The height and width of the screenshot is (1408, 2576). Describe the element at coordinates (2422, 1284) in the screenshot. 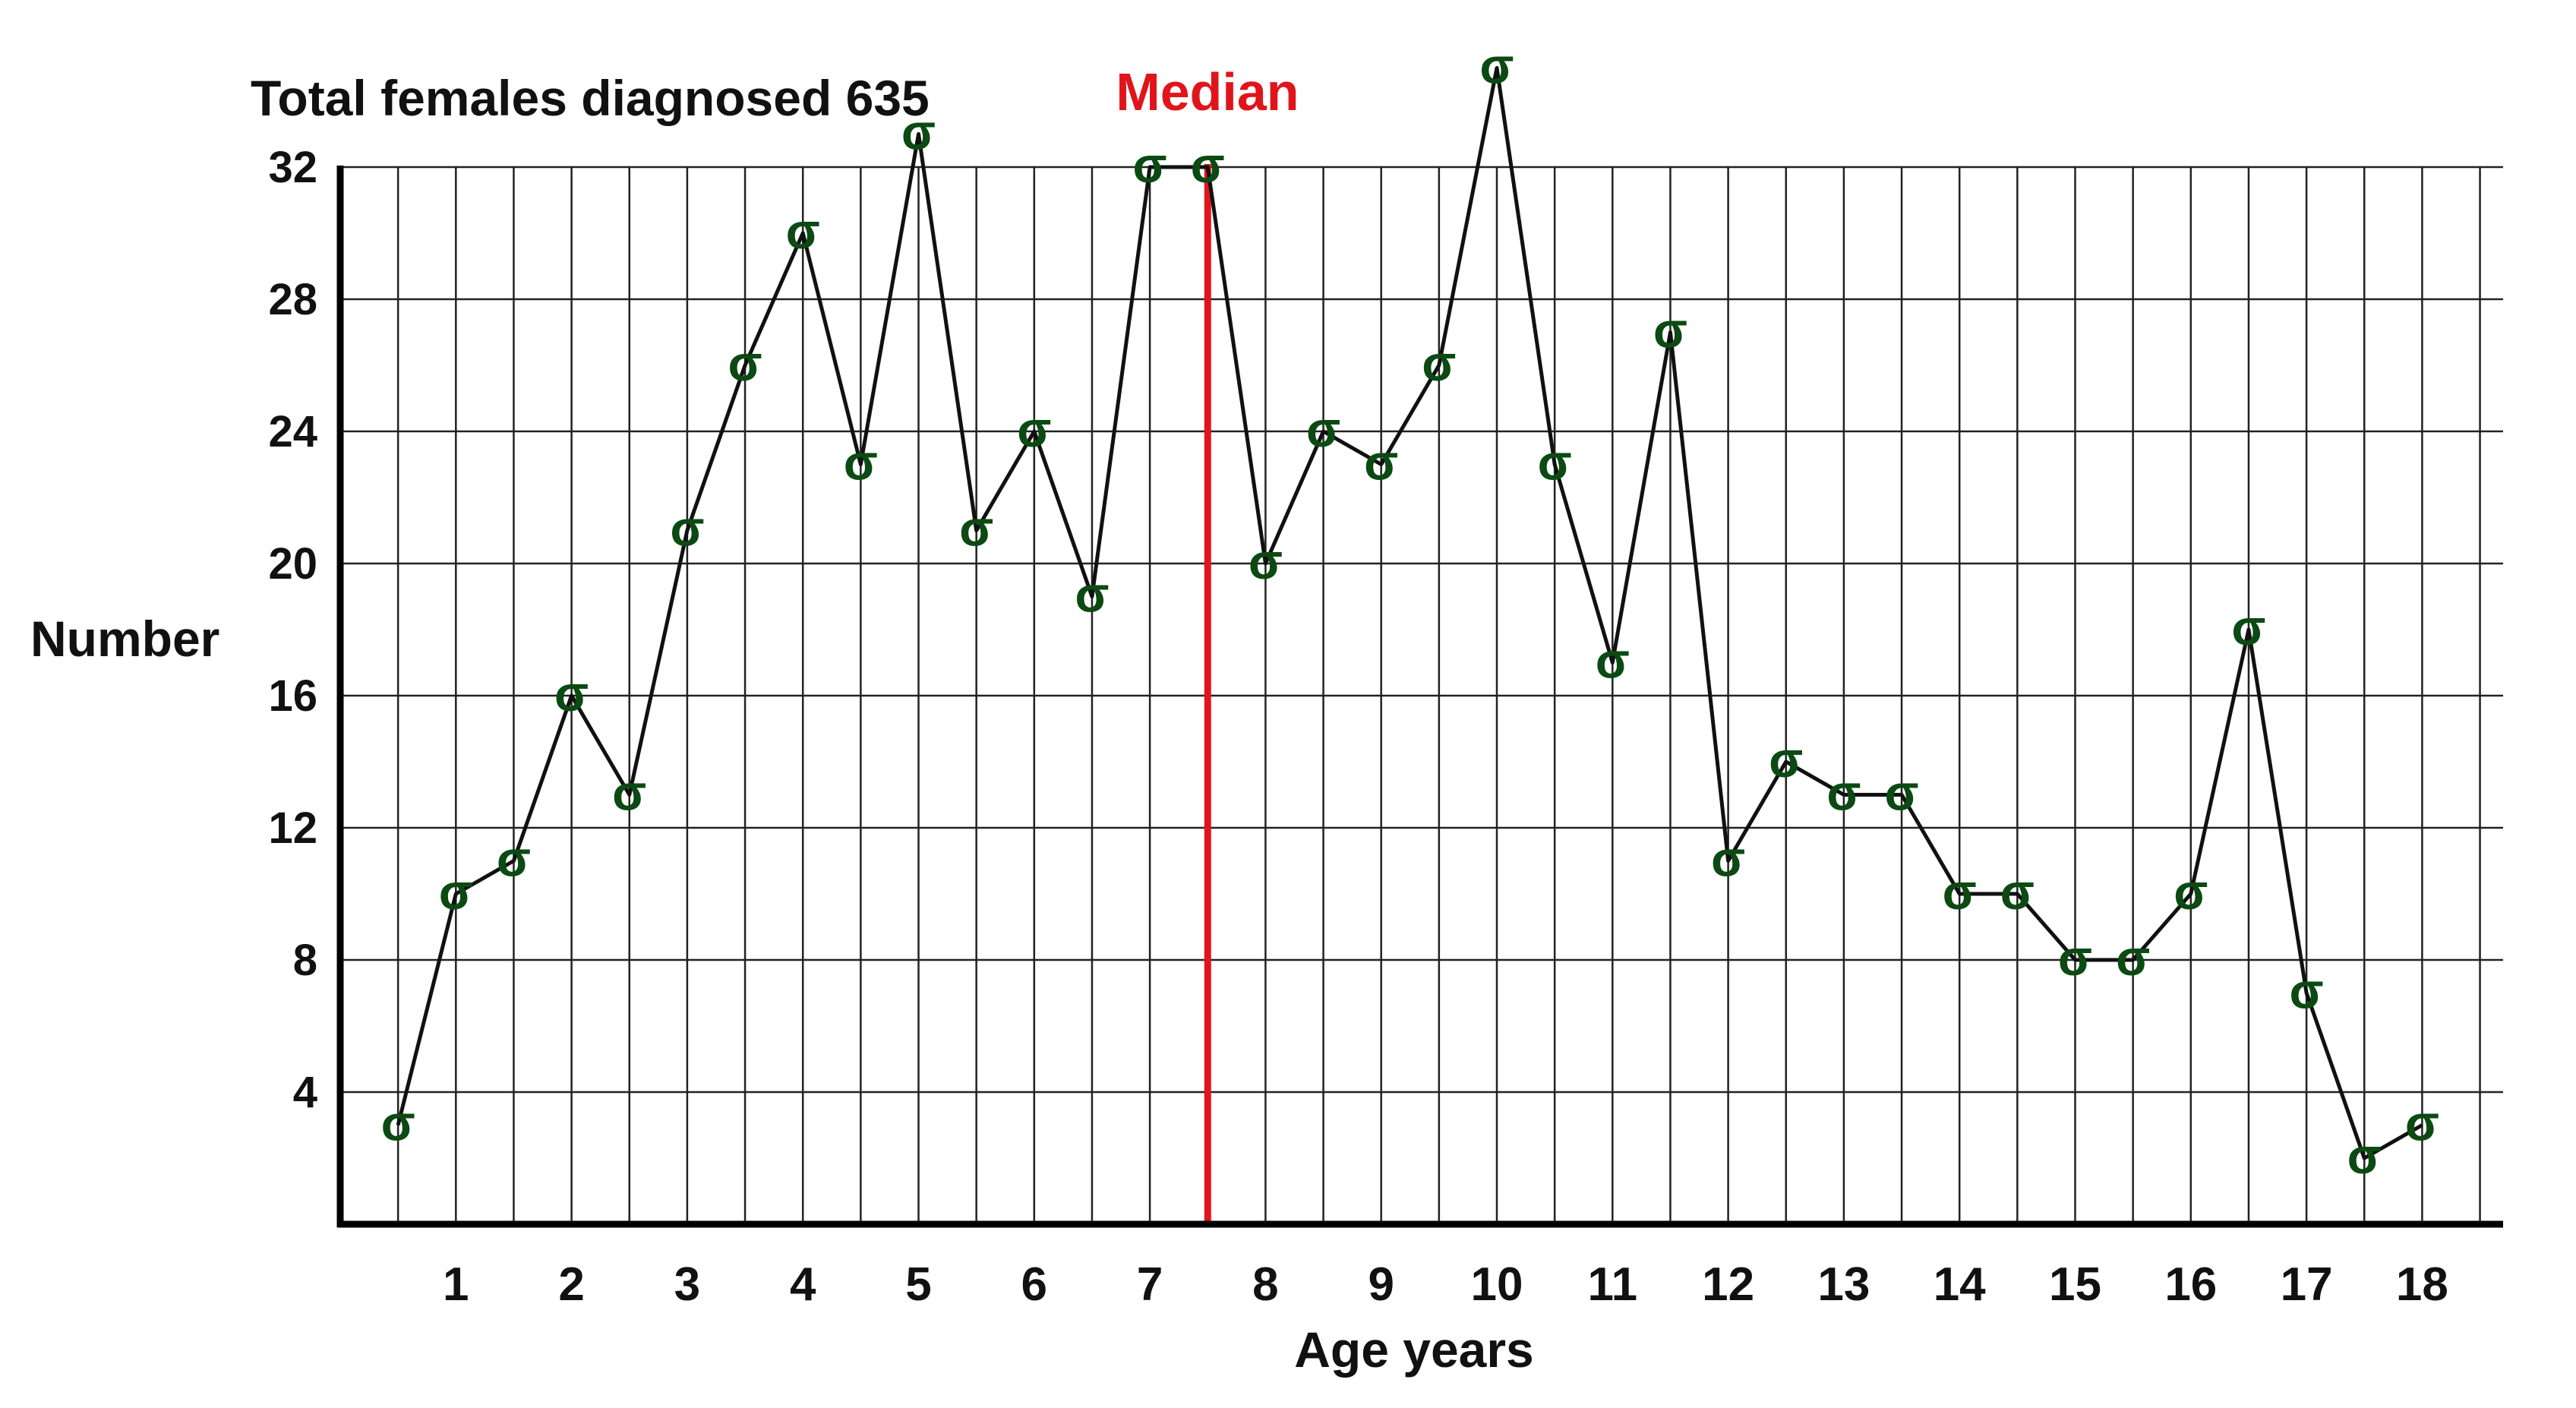

I see `x-tick-label: 18` at that location.